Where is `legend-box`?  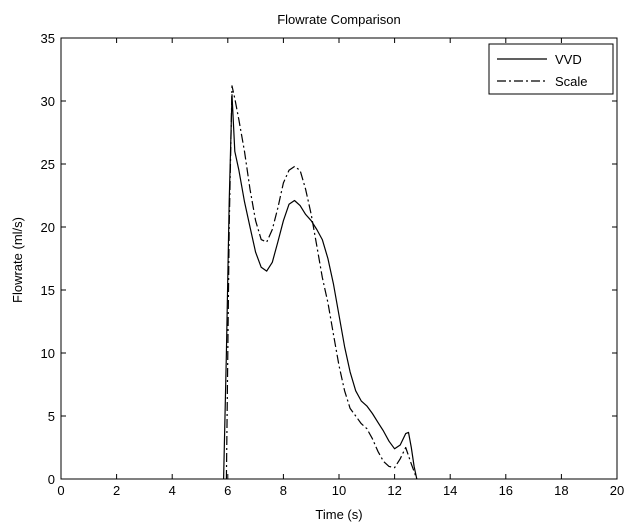 legend-box is located at coordinates (551, 69).